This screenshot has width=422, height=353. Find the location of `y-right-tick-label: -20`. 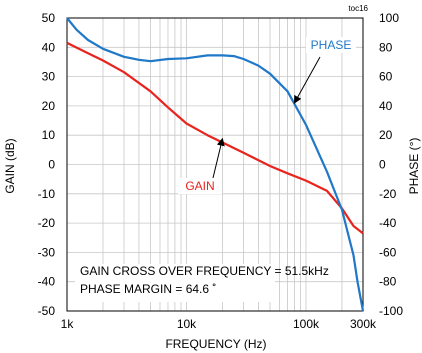

y-right-tick-label: -20 is located at coordinates (388, 194).